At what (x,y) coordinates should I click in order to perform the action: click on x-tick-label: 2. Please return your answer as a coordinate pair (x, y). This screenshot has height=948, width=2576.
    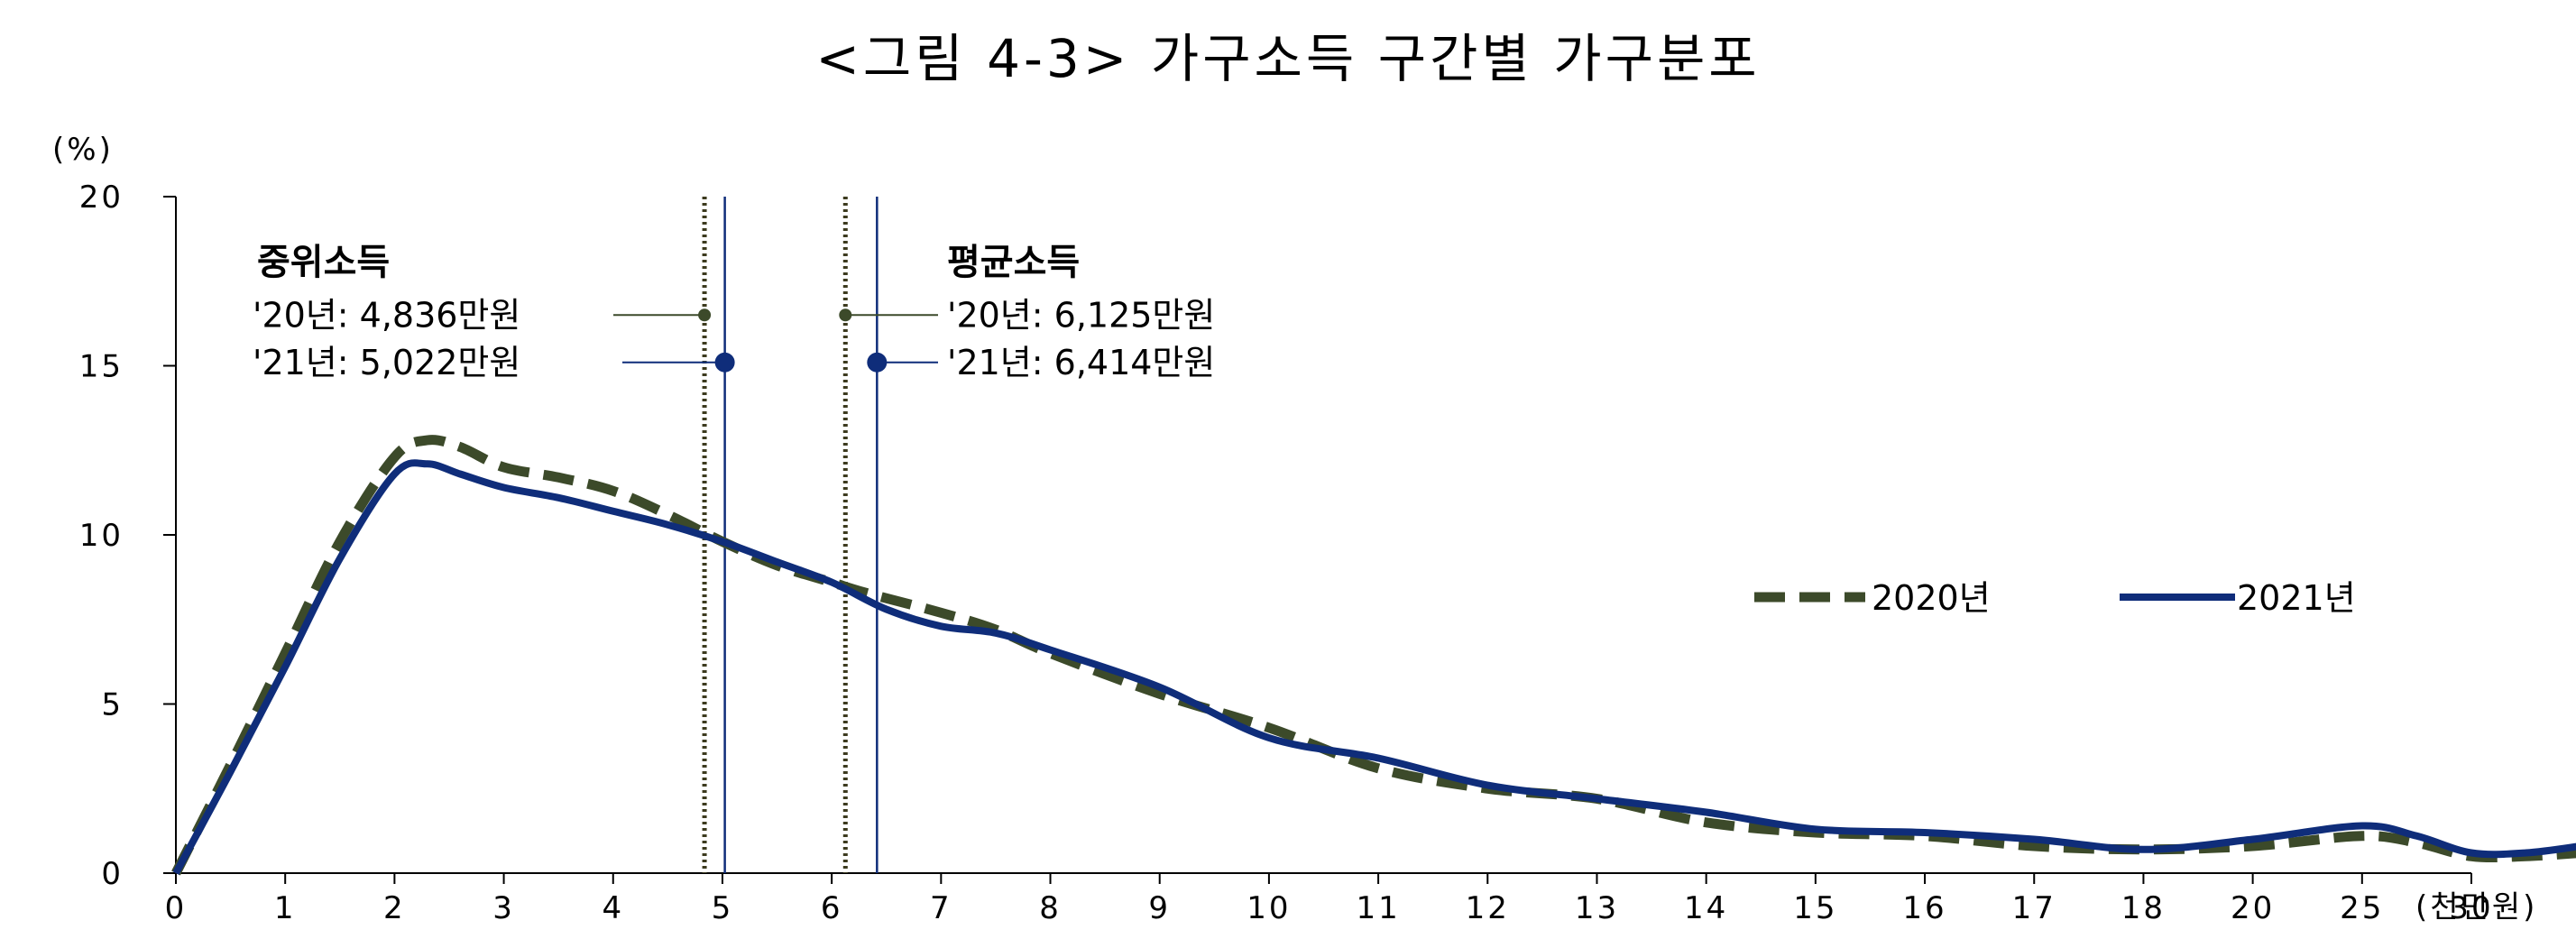
    Looking at the image, I should click on (394, 908).